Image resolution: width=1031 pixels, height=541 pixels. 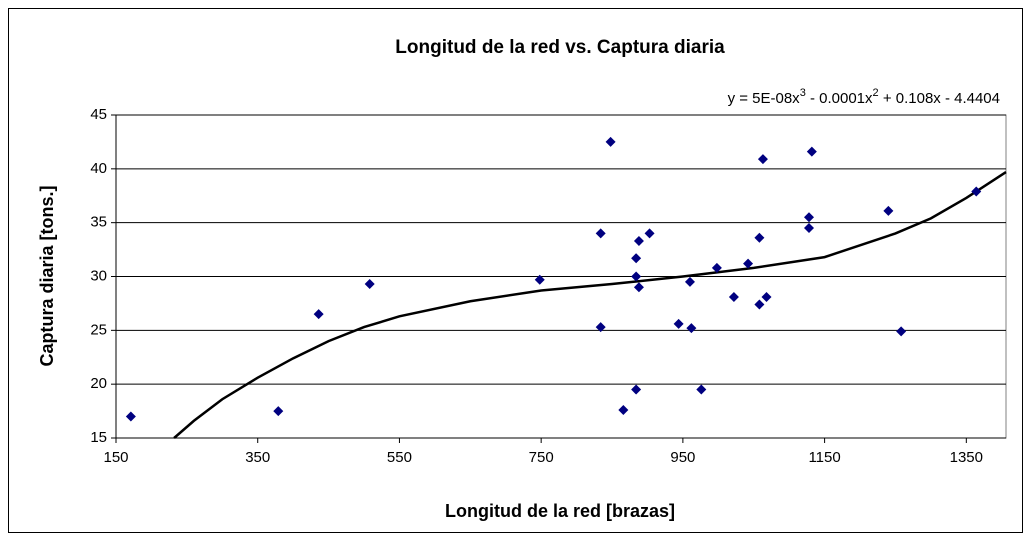 What do you see at coordinates (764, 98) in the screenshot?
I see `equation-text: y = 5E-08x` at bounding box center [764, 98].